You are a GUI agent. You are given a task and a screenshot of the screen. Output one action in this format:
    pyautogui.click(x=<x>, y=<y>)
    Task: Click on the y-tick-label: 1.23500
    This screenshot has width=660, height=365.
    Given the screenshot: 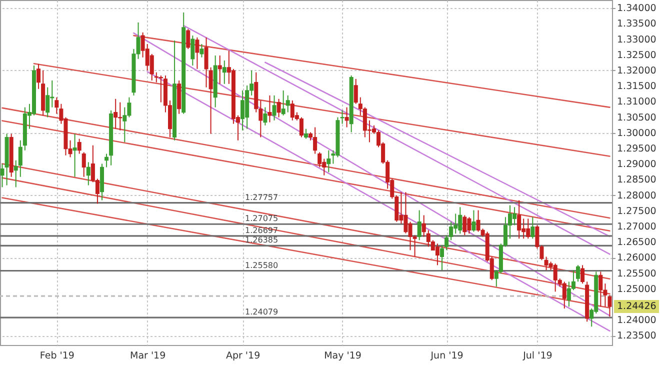 What is the action you would take?
    pyautogui.click(x=636, y=336)
    